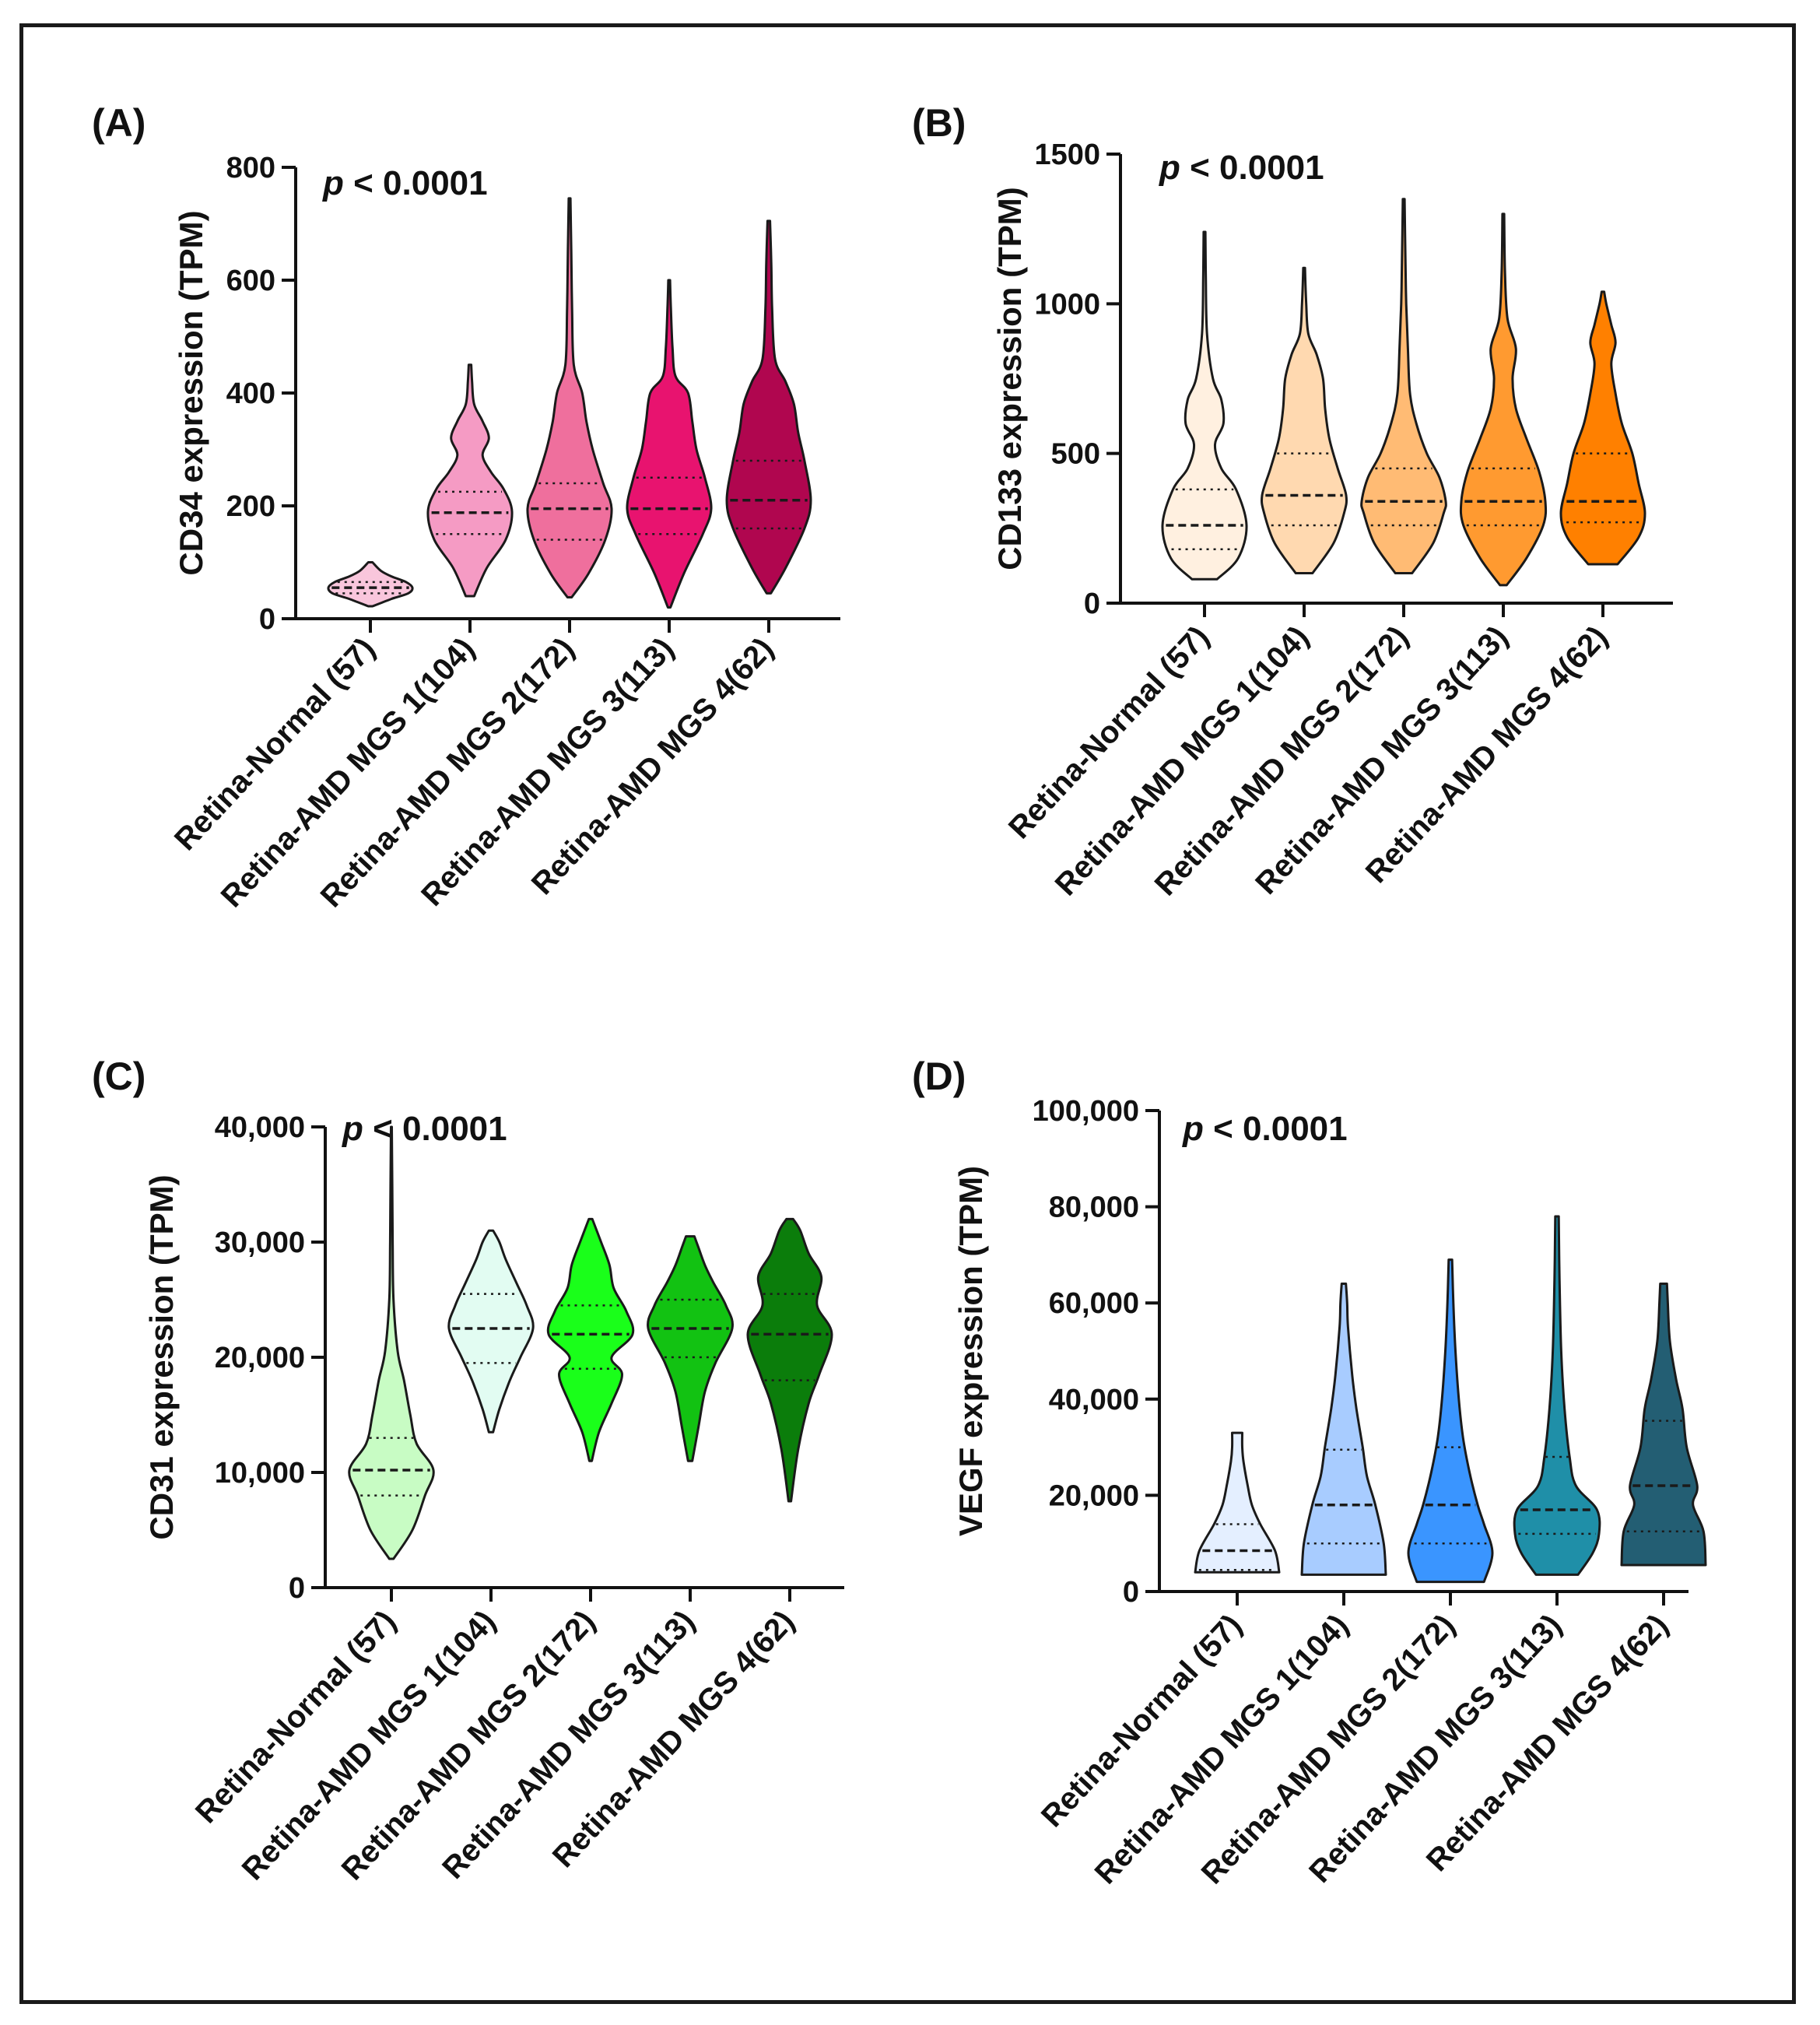 The image size is (1820, 2025). What do you see at coordinates (971, 1351) in the screenshot?
I see `y-axis-label: VEGF expression (TPM)` at bounding box center [971, 1351].